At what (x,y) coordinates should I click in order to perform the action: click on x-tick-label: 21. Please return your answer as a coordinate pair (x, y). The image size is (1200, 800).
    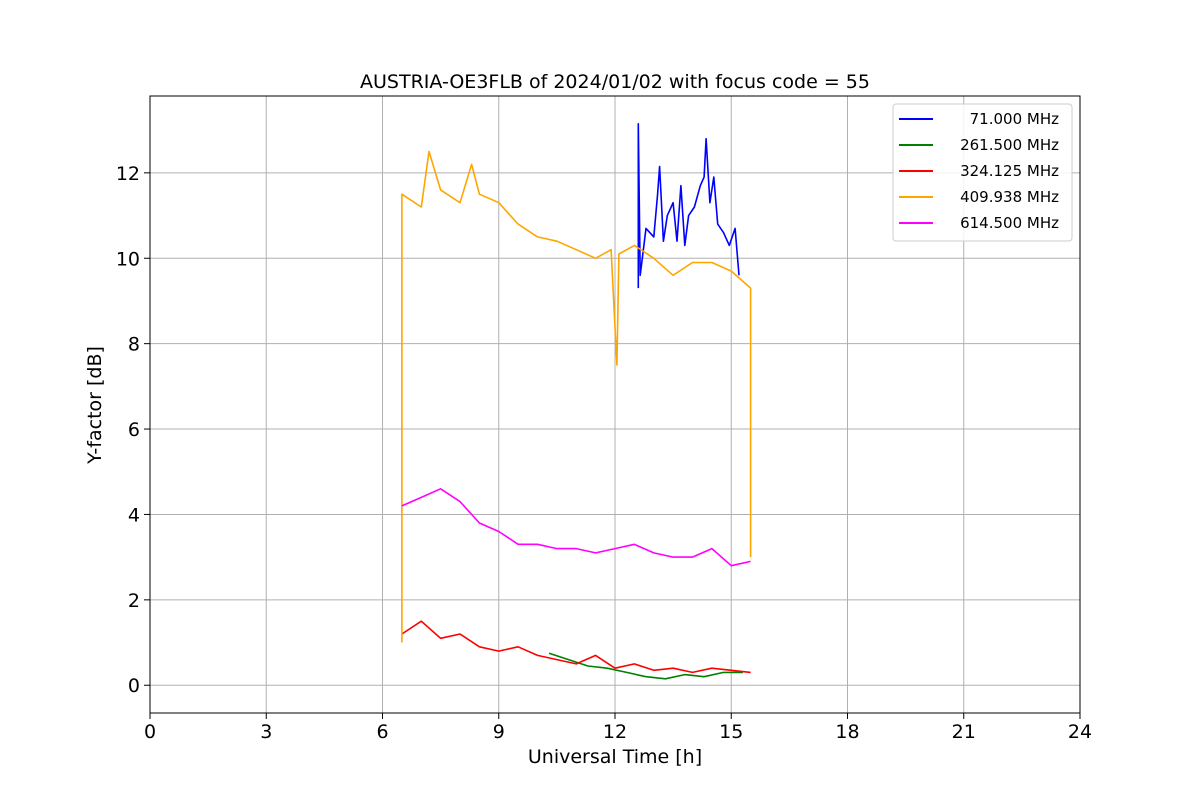
    Looking at the image, I should click on (964, 732).